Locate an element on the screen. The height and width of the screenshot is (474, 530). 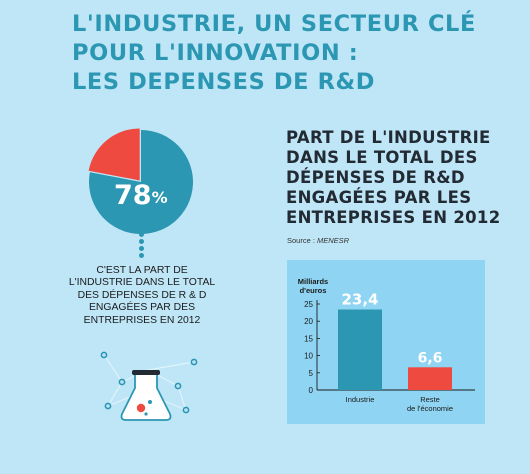
page-title-line: L'INDUSTRIE, UN SECTEUR CLÉ is located at coordinates (274, 24).